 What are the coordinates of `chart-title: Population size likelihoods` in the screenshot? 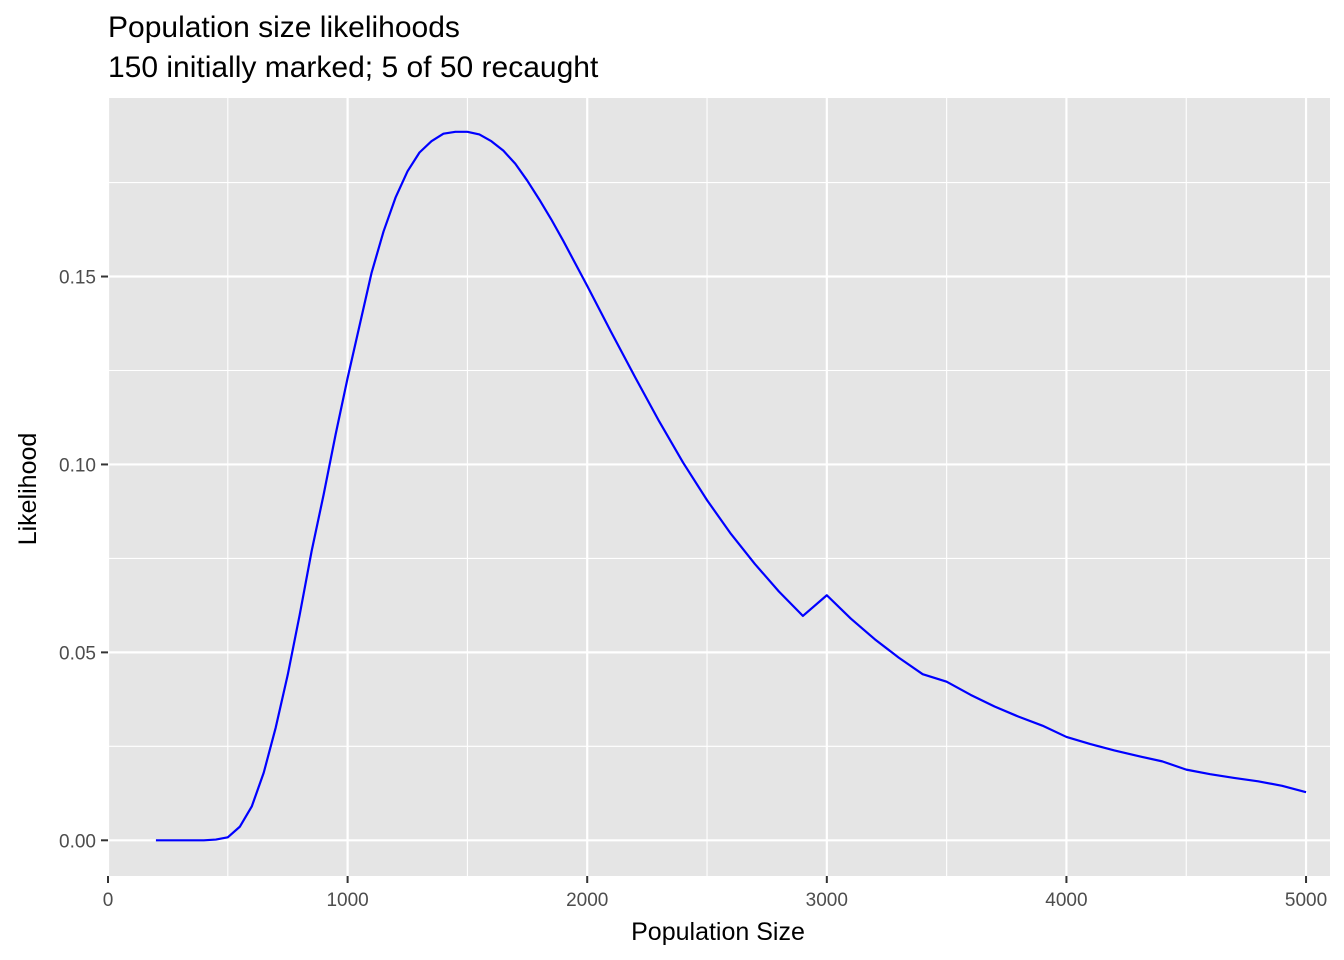 It's located at (284, 27).